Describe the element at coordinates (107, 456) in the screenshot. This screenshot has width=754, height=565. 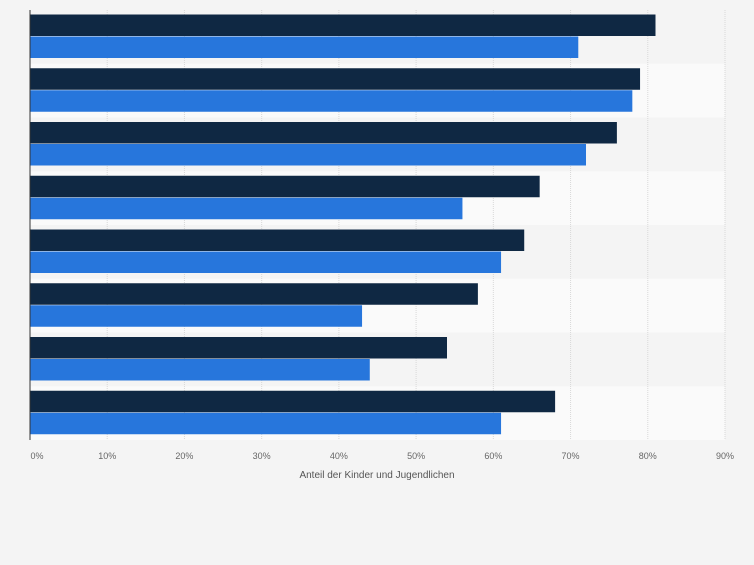
I see `x-tick-label: 10%` at that location.